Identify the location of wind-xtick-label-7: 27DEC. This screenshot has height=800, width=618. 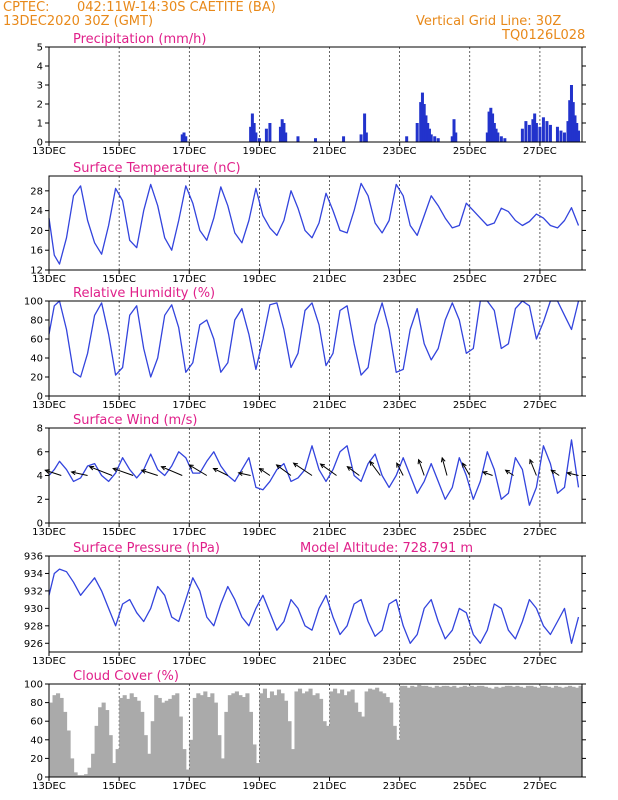
(540, 532).